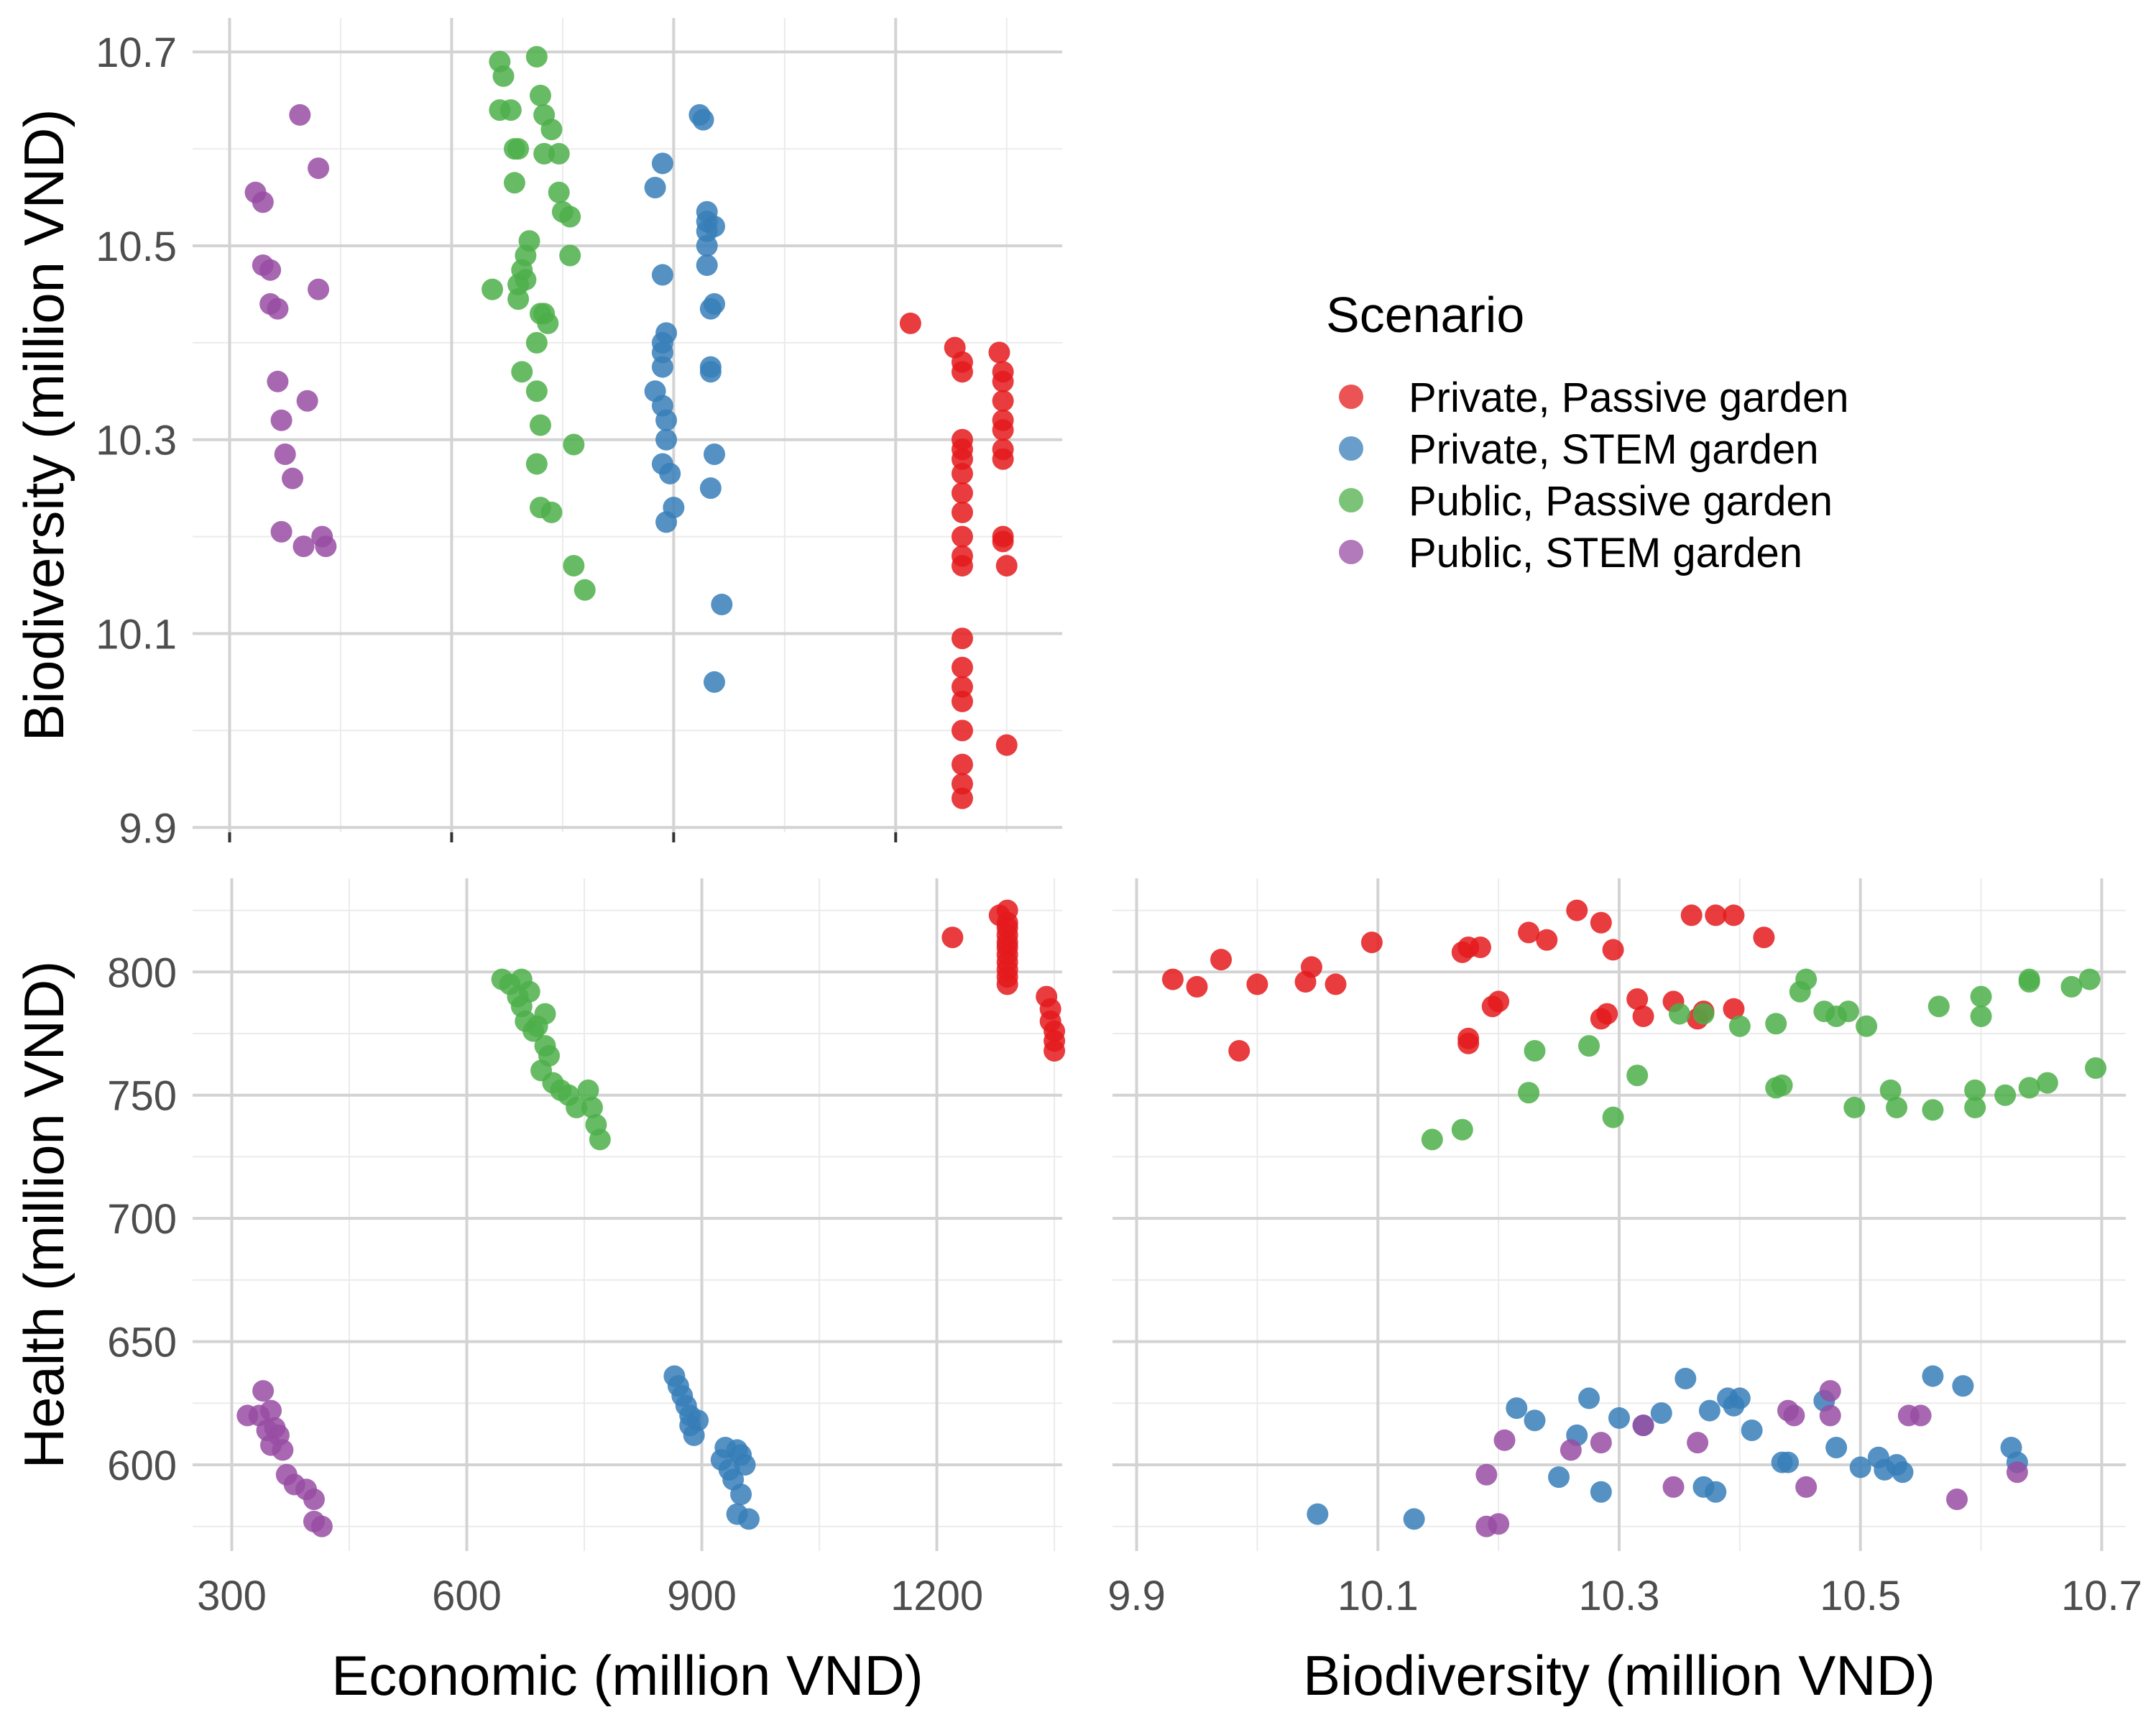  What do you see at coordinates (1351, 397) in the screenshot?
I see `legend-key-private-passive` at bounding box center [1351, 397].